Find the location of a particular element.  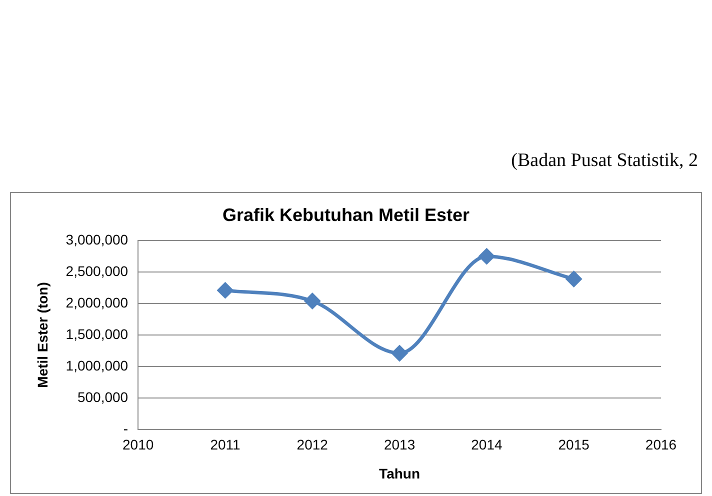

x-tick-label: 2016 is located at coordinates (661, 444).